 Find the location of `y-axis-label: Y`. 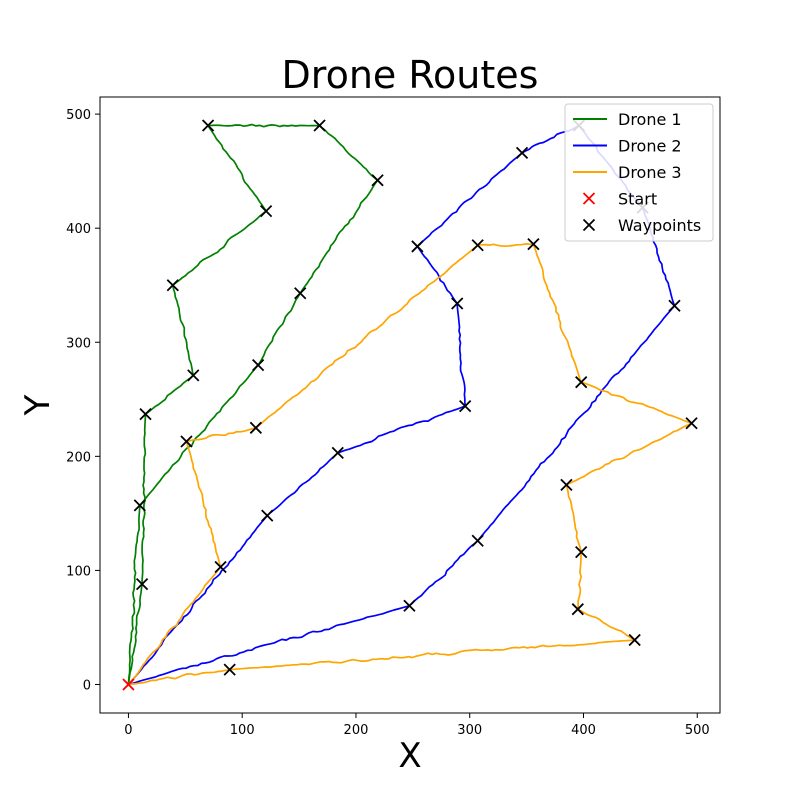

y-axis-label: Y is located at coordinates (38, 405).